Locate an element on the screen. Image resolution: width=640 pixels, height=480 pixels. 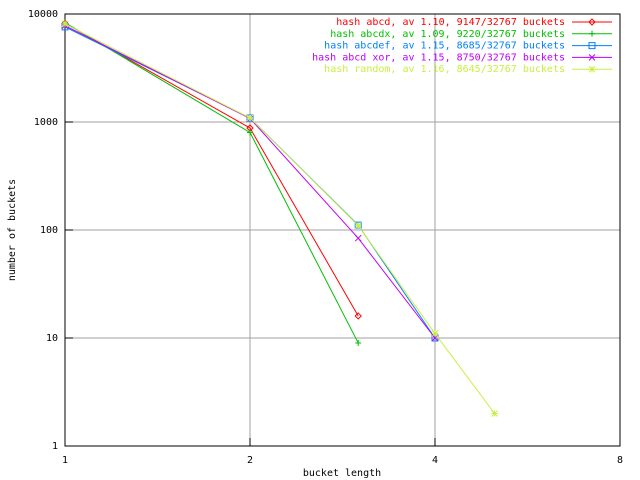
y-tick-label: 1 is located at coordinates (55, 446).